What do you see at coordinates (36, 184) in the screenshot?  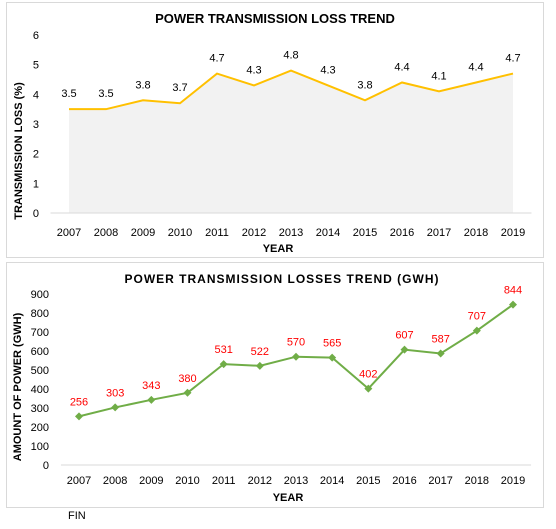 I see `y-tick-label: 1` at bounding box center [36, 184].